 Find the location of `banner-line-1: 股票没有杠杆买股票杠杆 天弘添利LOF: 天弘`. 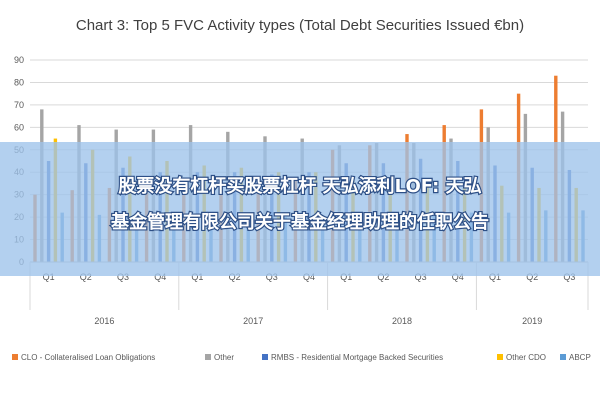

banner-line-1: 股票没有杠杆买股票杠杆 天弘添利LOF: 天弘 is located at coordinates (299, 186).